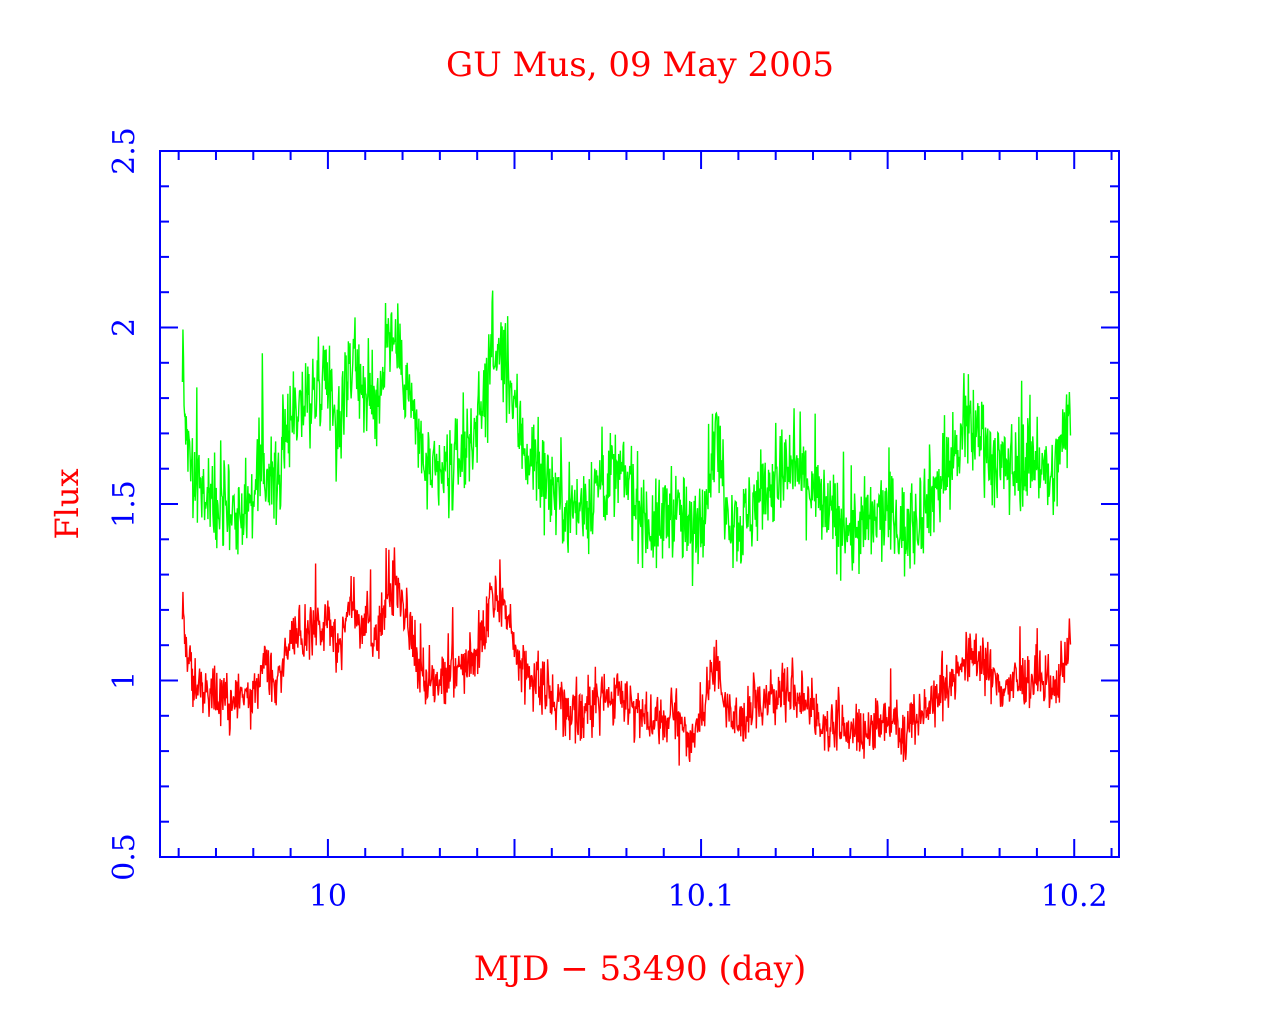 This screenshot has width=1280, height=1036. Describe the element at coordinates (124, 151) in the screenshot. I see `y-tick-label: 2.5` at that location.